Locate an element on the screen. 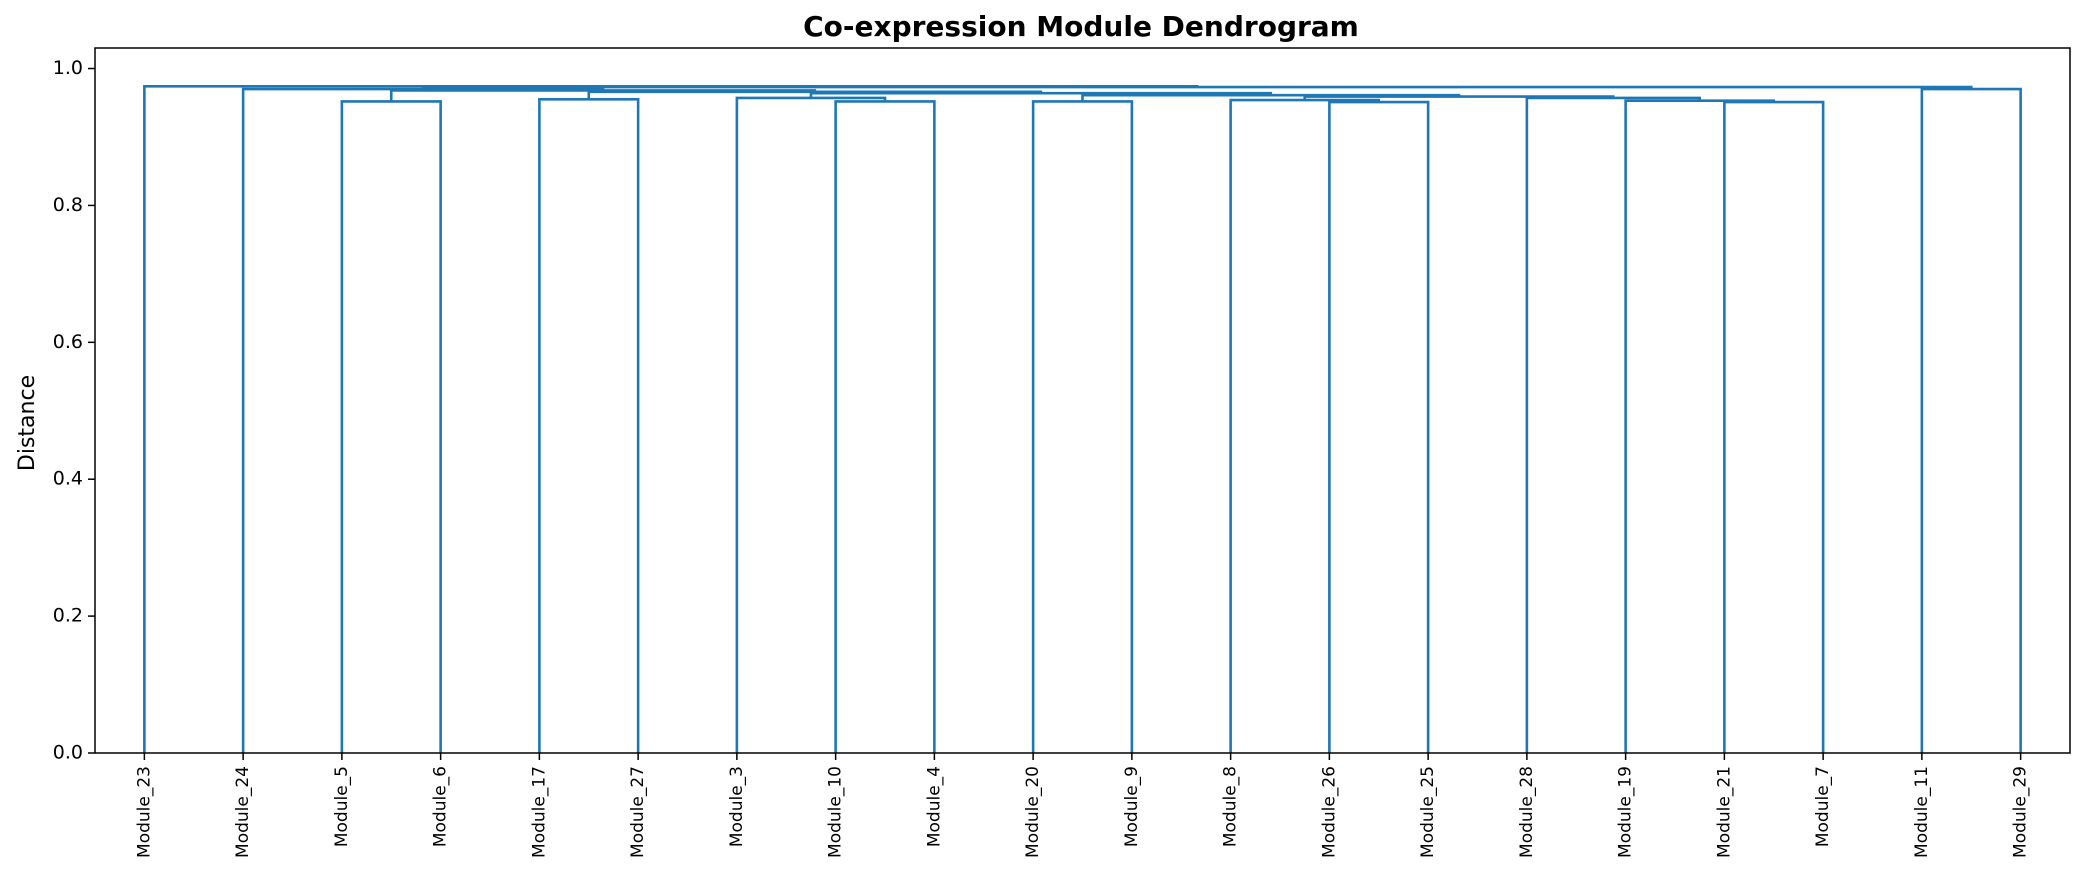 The image size is (2082, 884). leaf-label: Module_5 is located at coordinates (342, 806).